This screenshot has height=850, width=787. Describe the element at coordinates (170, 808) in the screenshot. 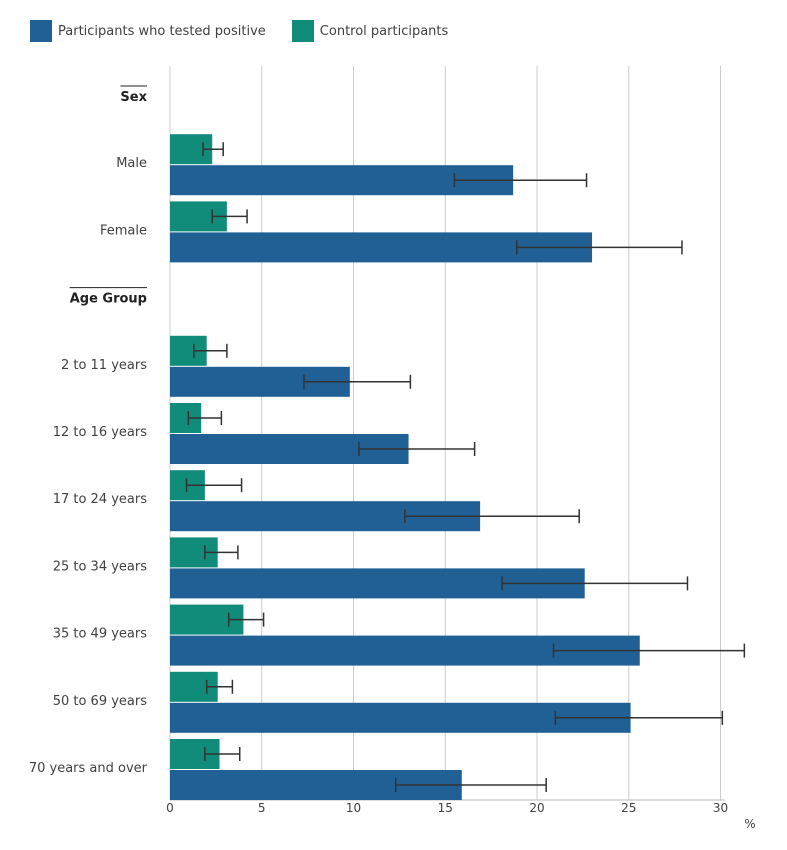

I see `x-tick-label: 0` at that location.